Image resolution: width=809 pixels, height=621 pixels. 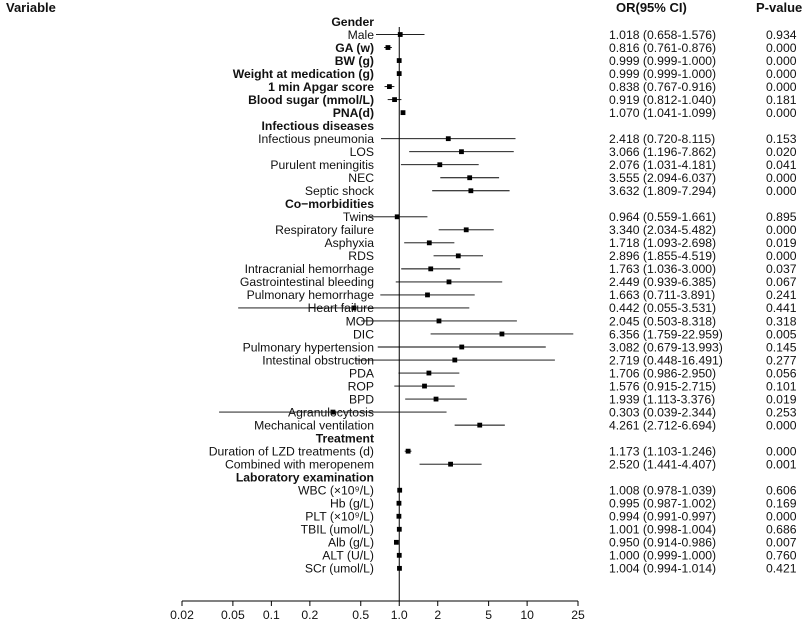 What do you see at coordinates (662, 321) in the screenshot?
I see `or-ci-value: 2.045 (0.503-8.318)` at bounding box center [662, 321].